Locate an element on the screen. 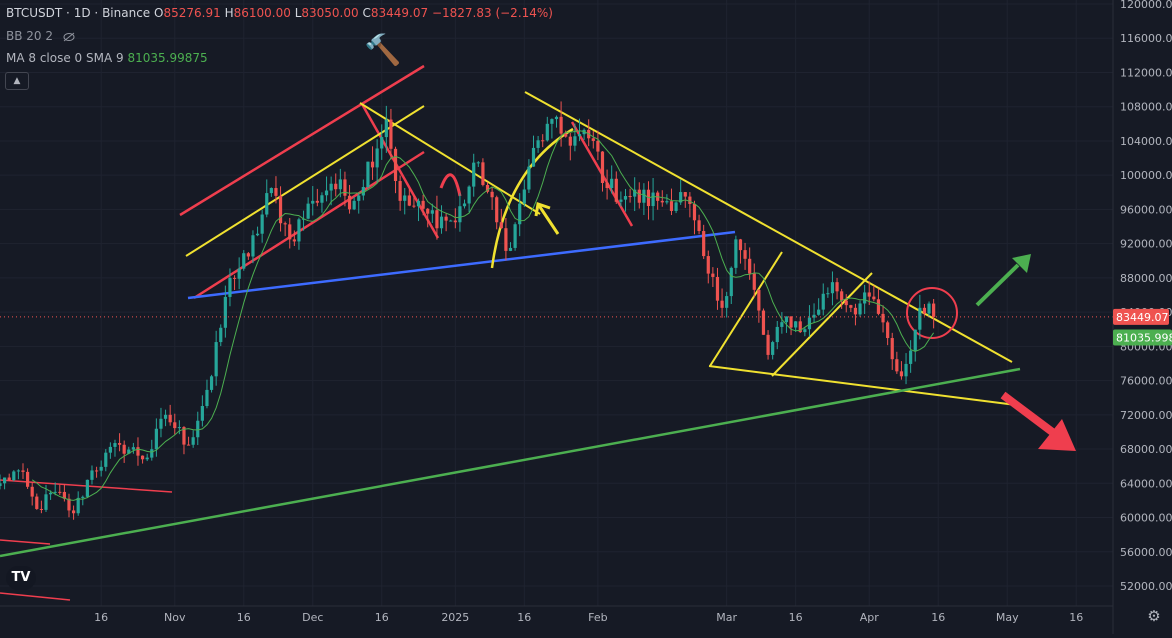 The width and height of the screenshot is (1172, 638). legend-ma: MA 8 close 0 SMA 9 81035.99875 is located at coordinates (107, 58).